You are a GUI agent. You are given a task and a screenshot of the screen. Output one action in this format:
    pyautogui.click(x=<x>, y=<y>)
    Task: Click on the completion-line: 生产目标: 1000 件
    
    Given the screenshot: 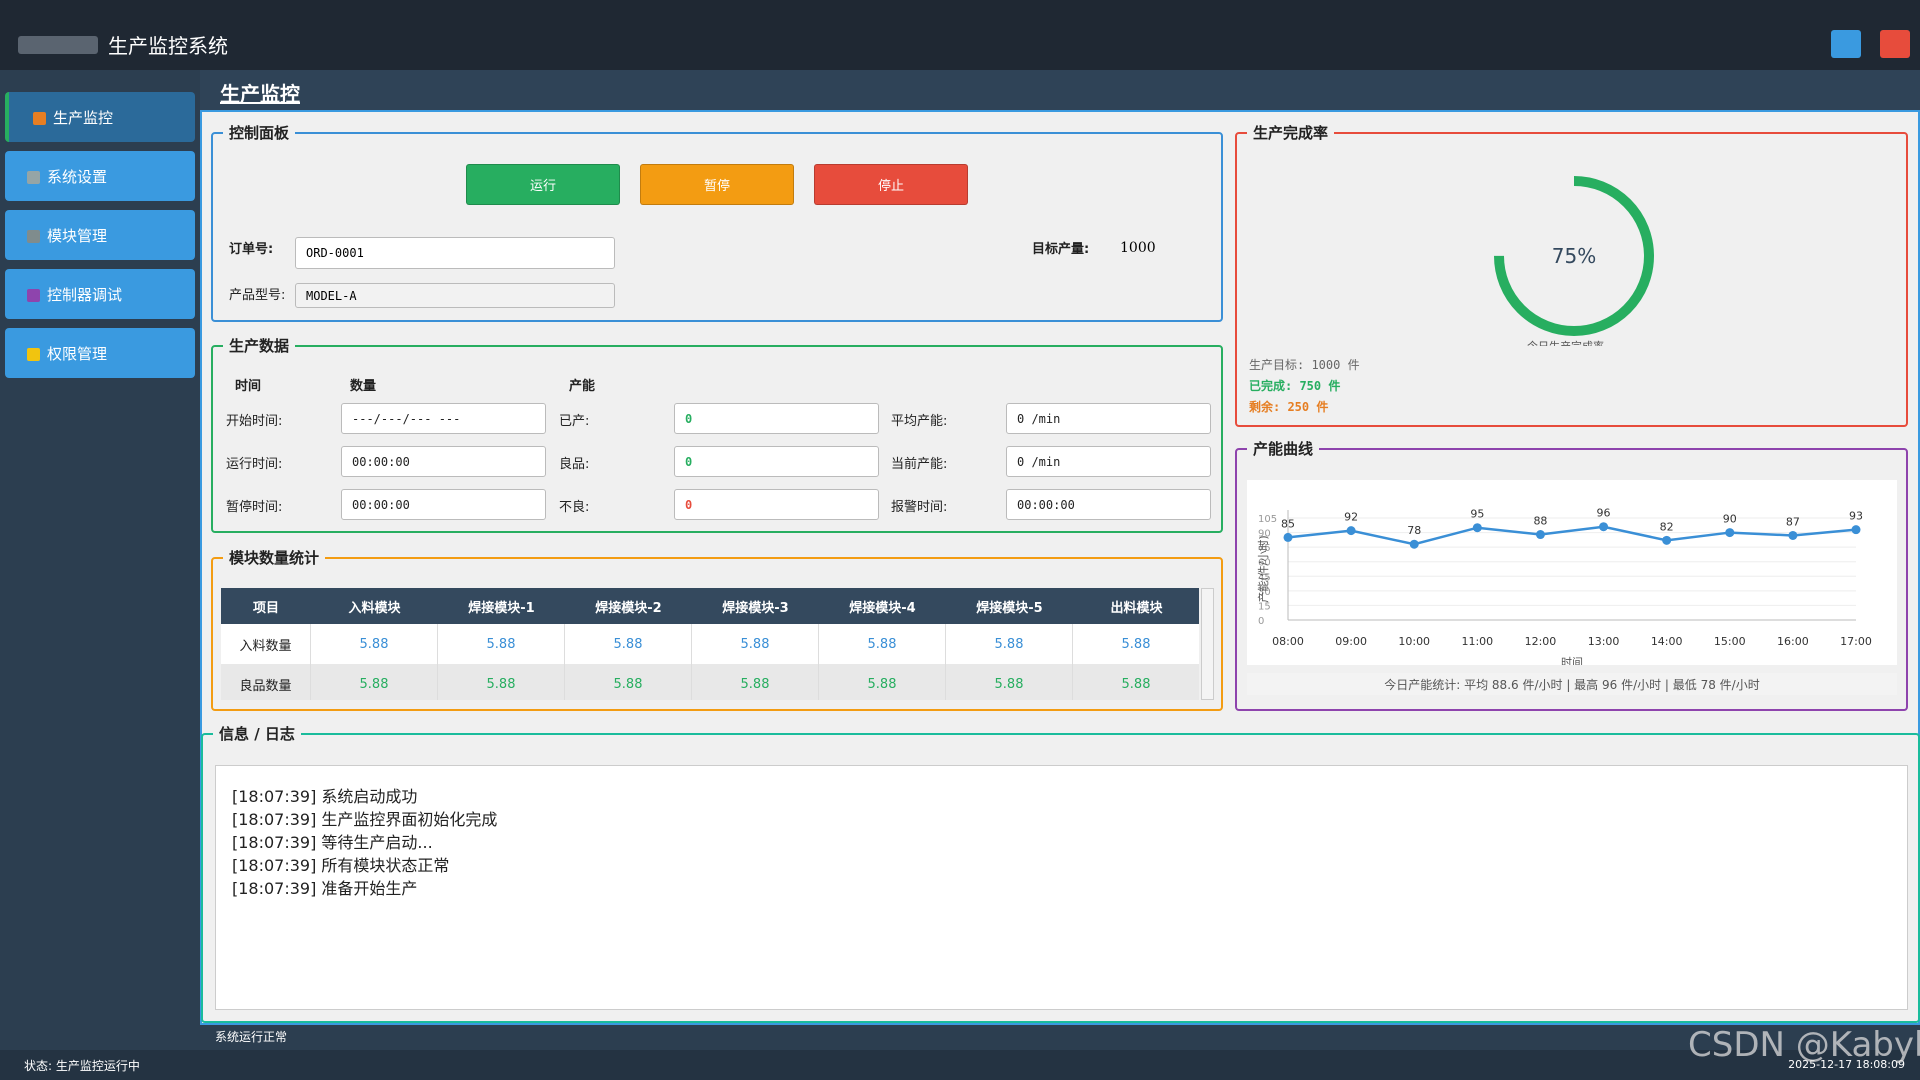 What is the action you would take?
    pyautogui.click(x=1304, y=365)
    